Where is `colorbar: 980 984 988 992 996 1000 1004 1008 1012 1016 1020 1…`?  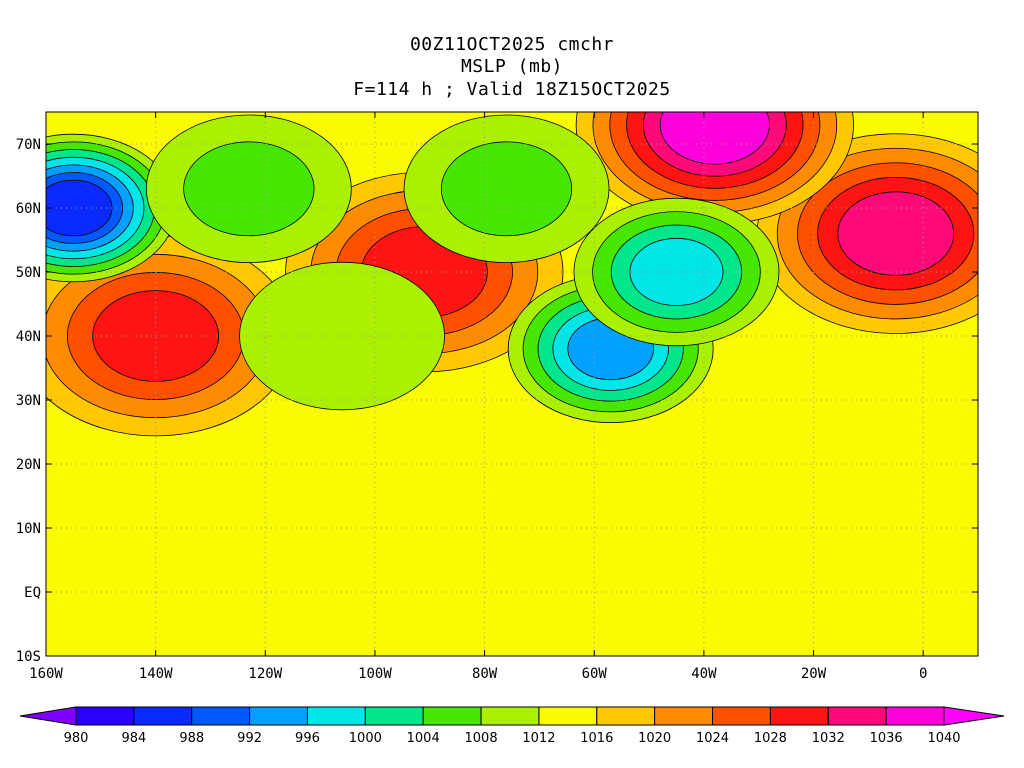 colorbar: 980 984 988 992 996 1000 1004 1008 1012 1016 1020 1… is located at coordinates (512, 726).